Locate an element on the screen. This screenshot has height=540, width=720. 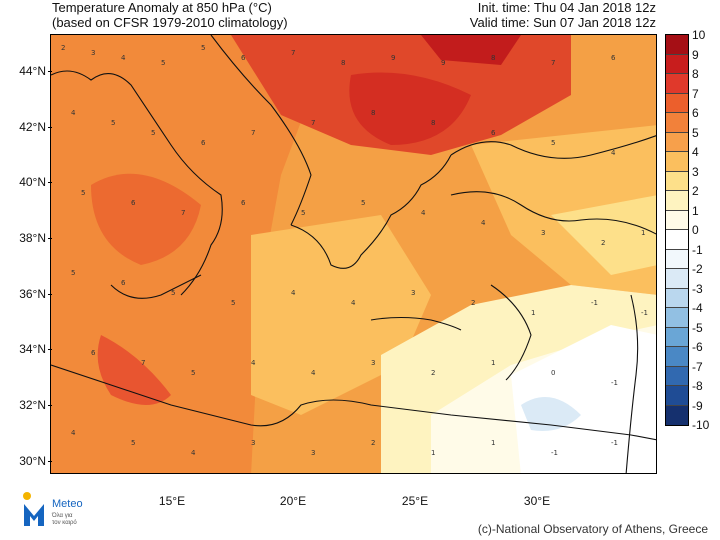
colorbar-label: -1 is located at coordinates (697, 249).